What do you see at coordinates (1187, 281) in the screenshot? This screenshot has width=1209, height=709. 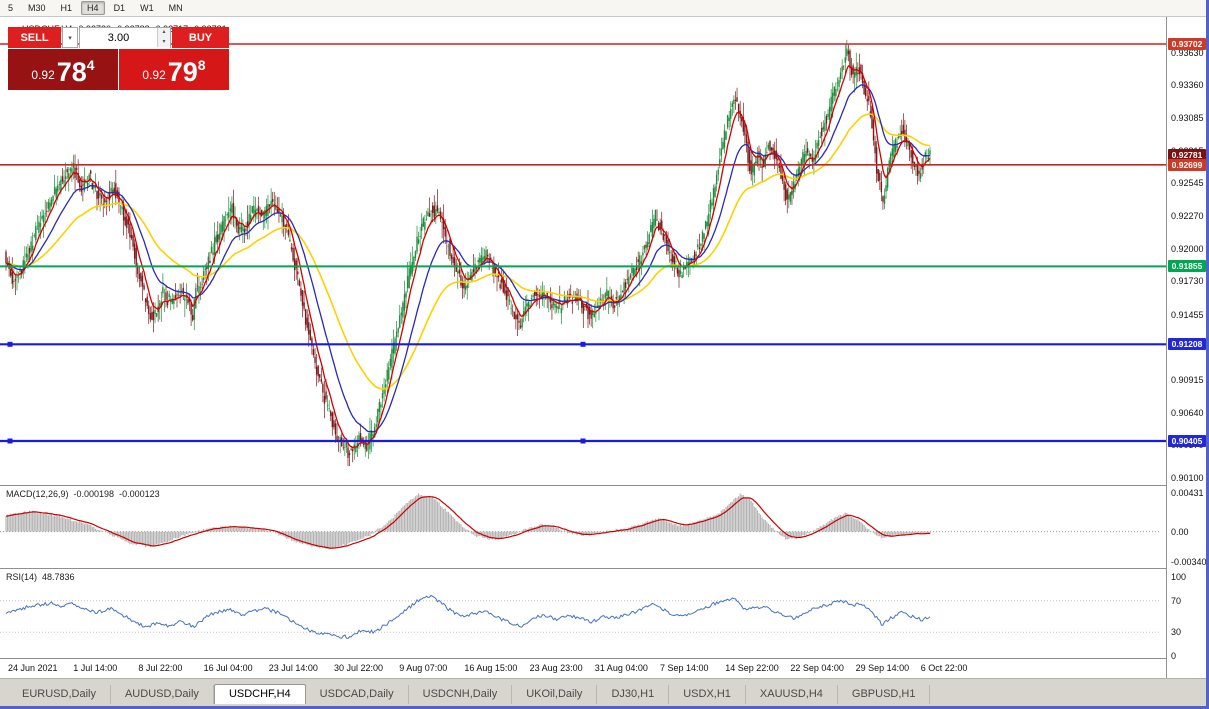 I see `price-tick: 0.91730` at bounding box center [1187, 281].